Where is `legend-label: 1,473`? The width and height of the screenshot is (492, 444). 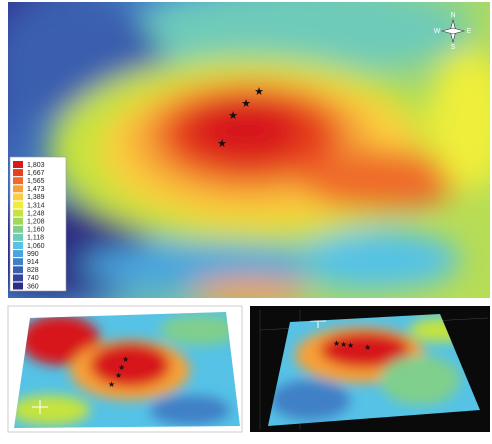
legend-label: 1,473 is located at coordinates (36, 189).